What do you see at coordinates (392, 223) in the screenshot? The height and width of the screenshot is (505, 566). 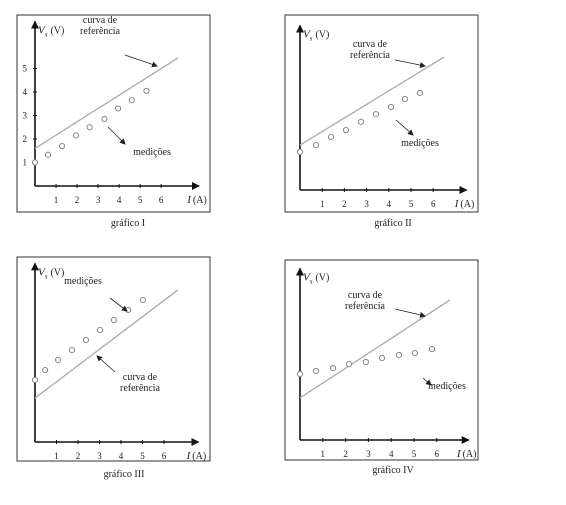 I see `chart-caption: gráfico II` at bounding box center [392, 223].